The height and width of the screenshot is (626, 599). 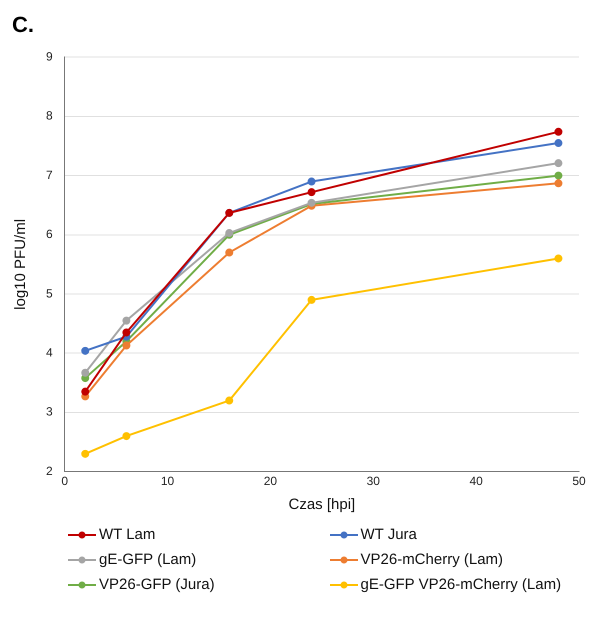 What do you see at coordinates (579, 481) in the screenshot?
I see `x-tick-label: 50` at bounding box center [579, 481].